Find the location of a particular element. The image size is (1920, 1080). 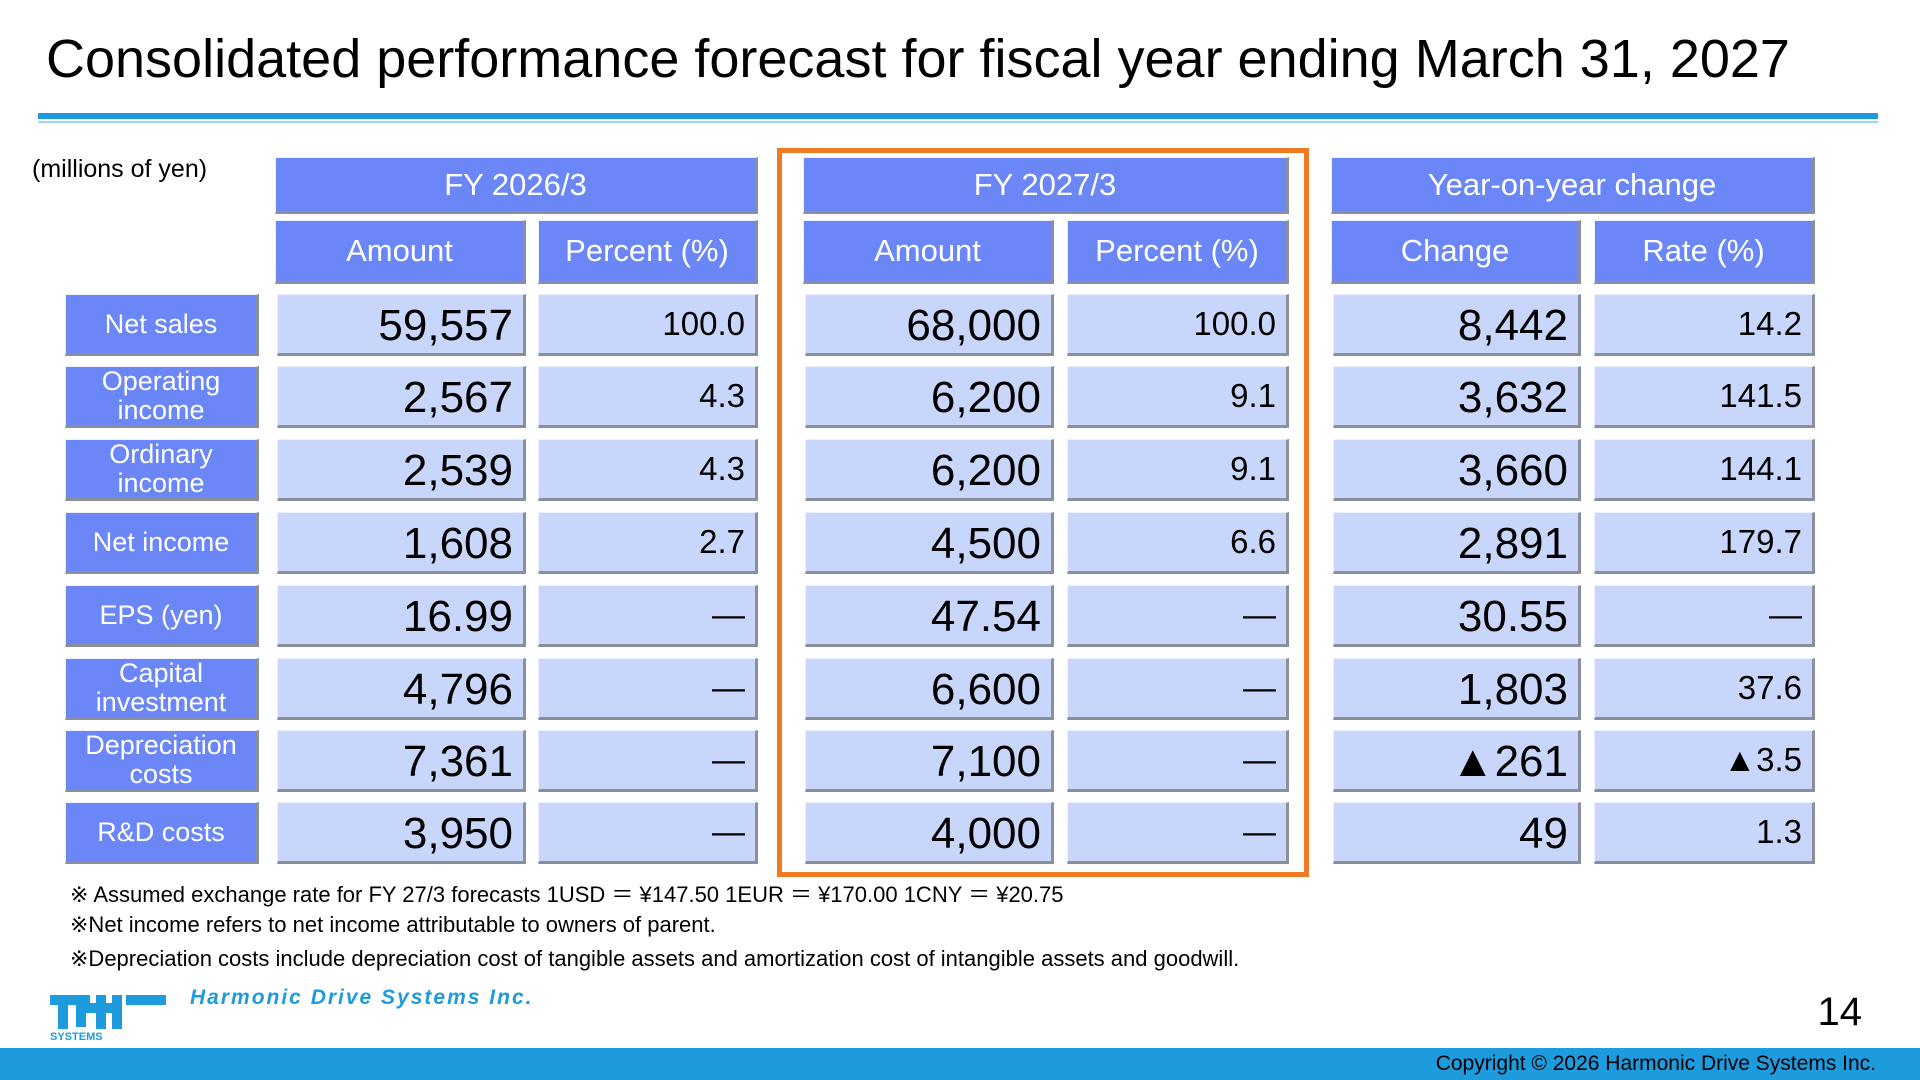

page-number: 14 is located at coordinates (1840, 1012).